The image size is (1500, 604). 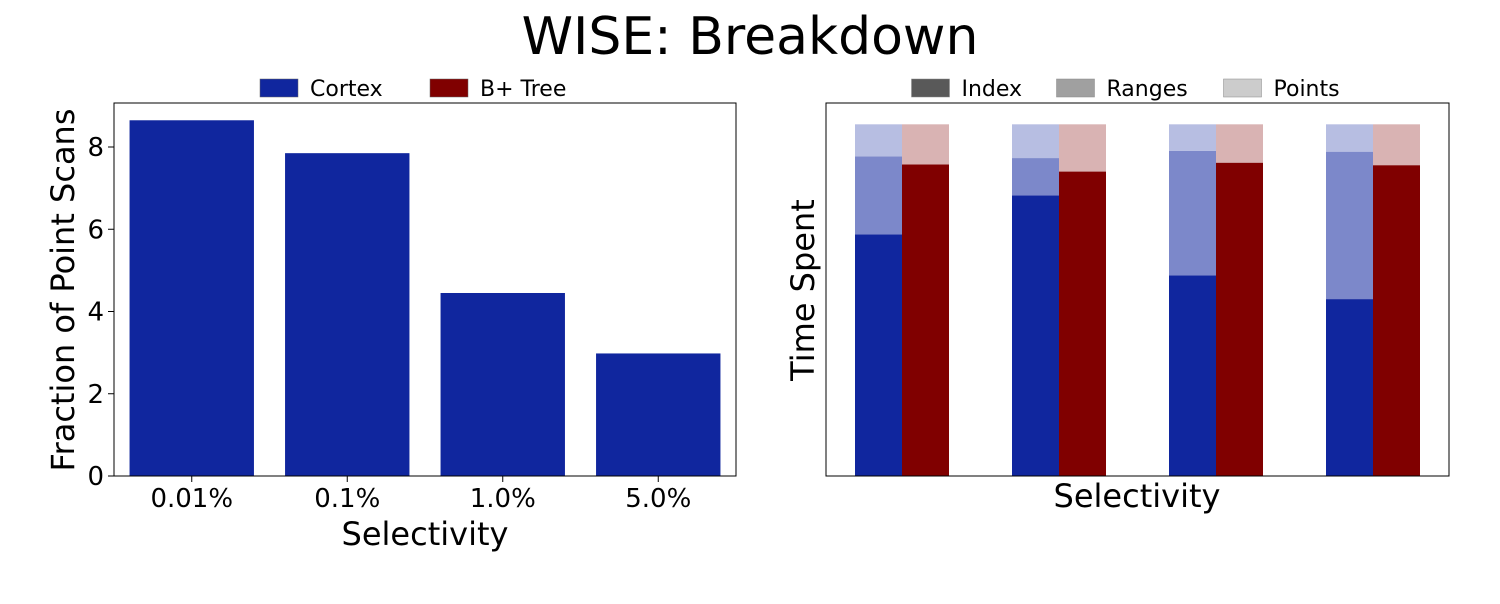 I want to click on figure-title: WISE: Breakdown, so click(x=750, y=37).